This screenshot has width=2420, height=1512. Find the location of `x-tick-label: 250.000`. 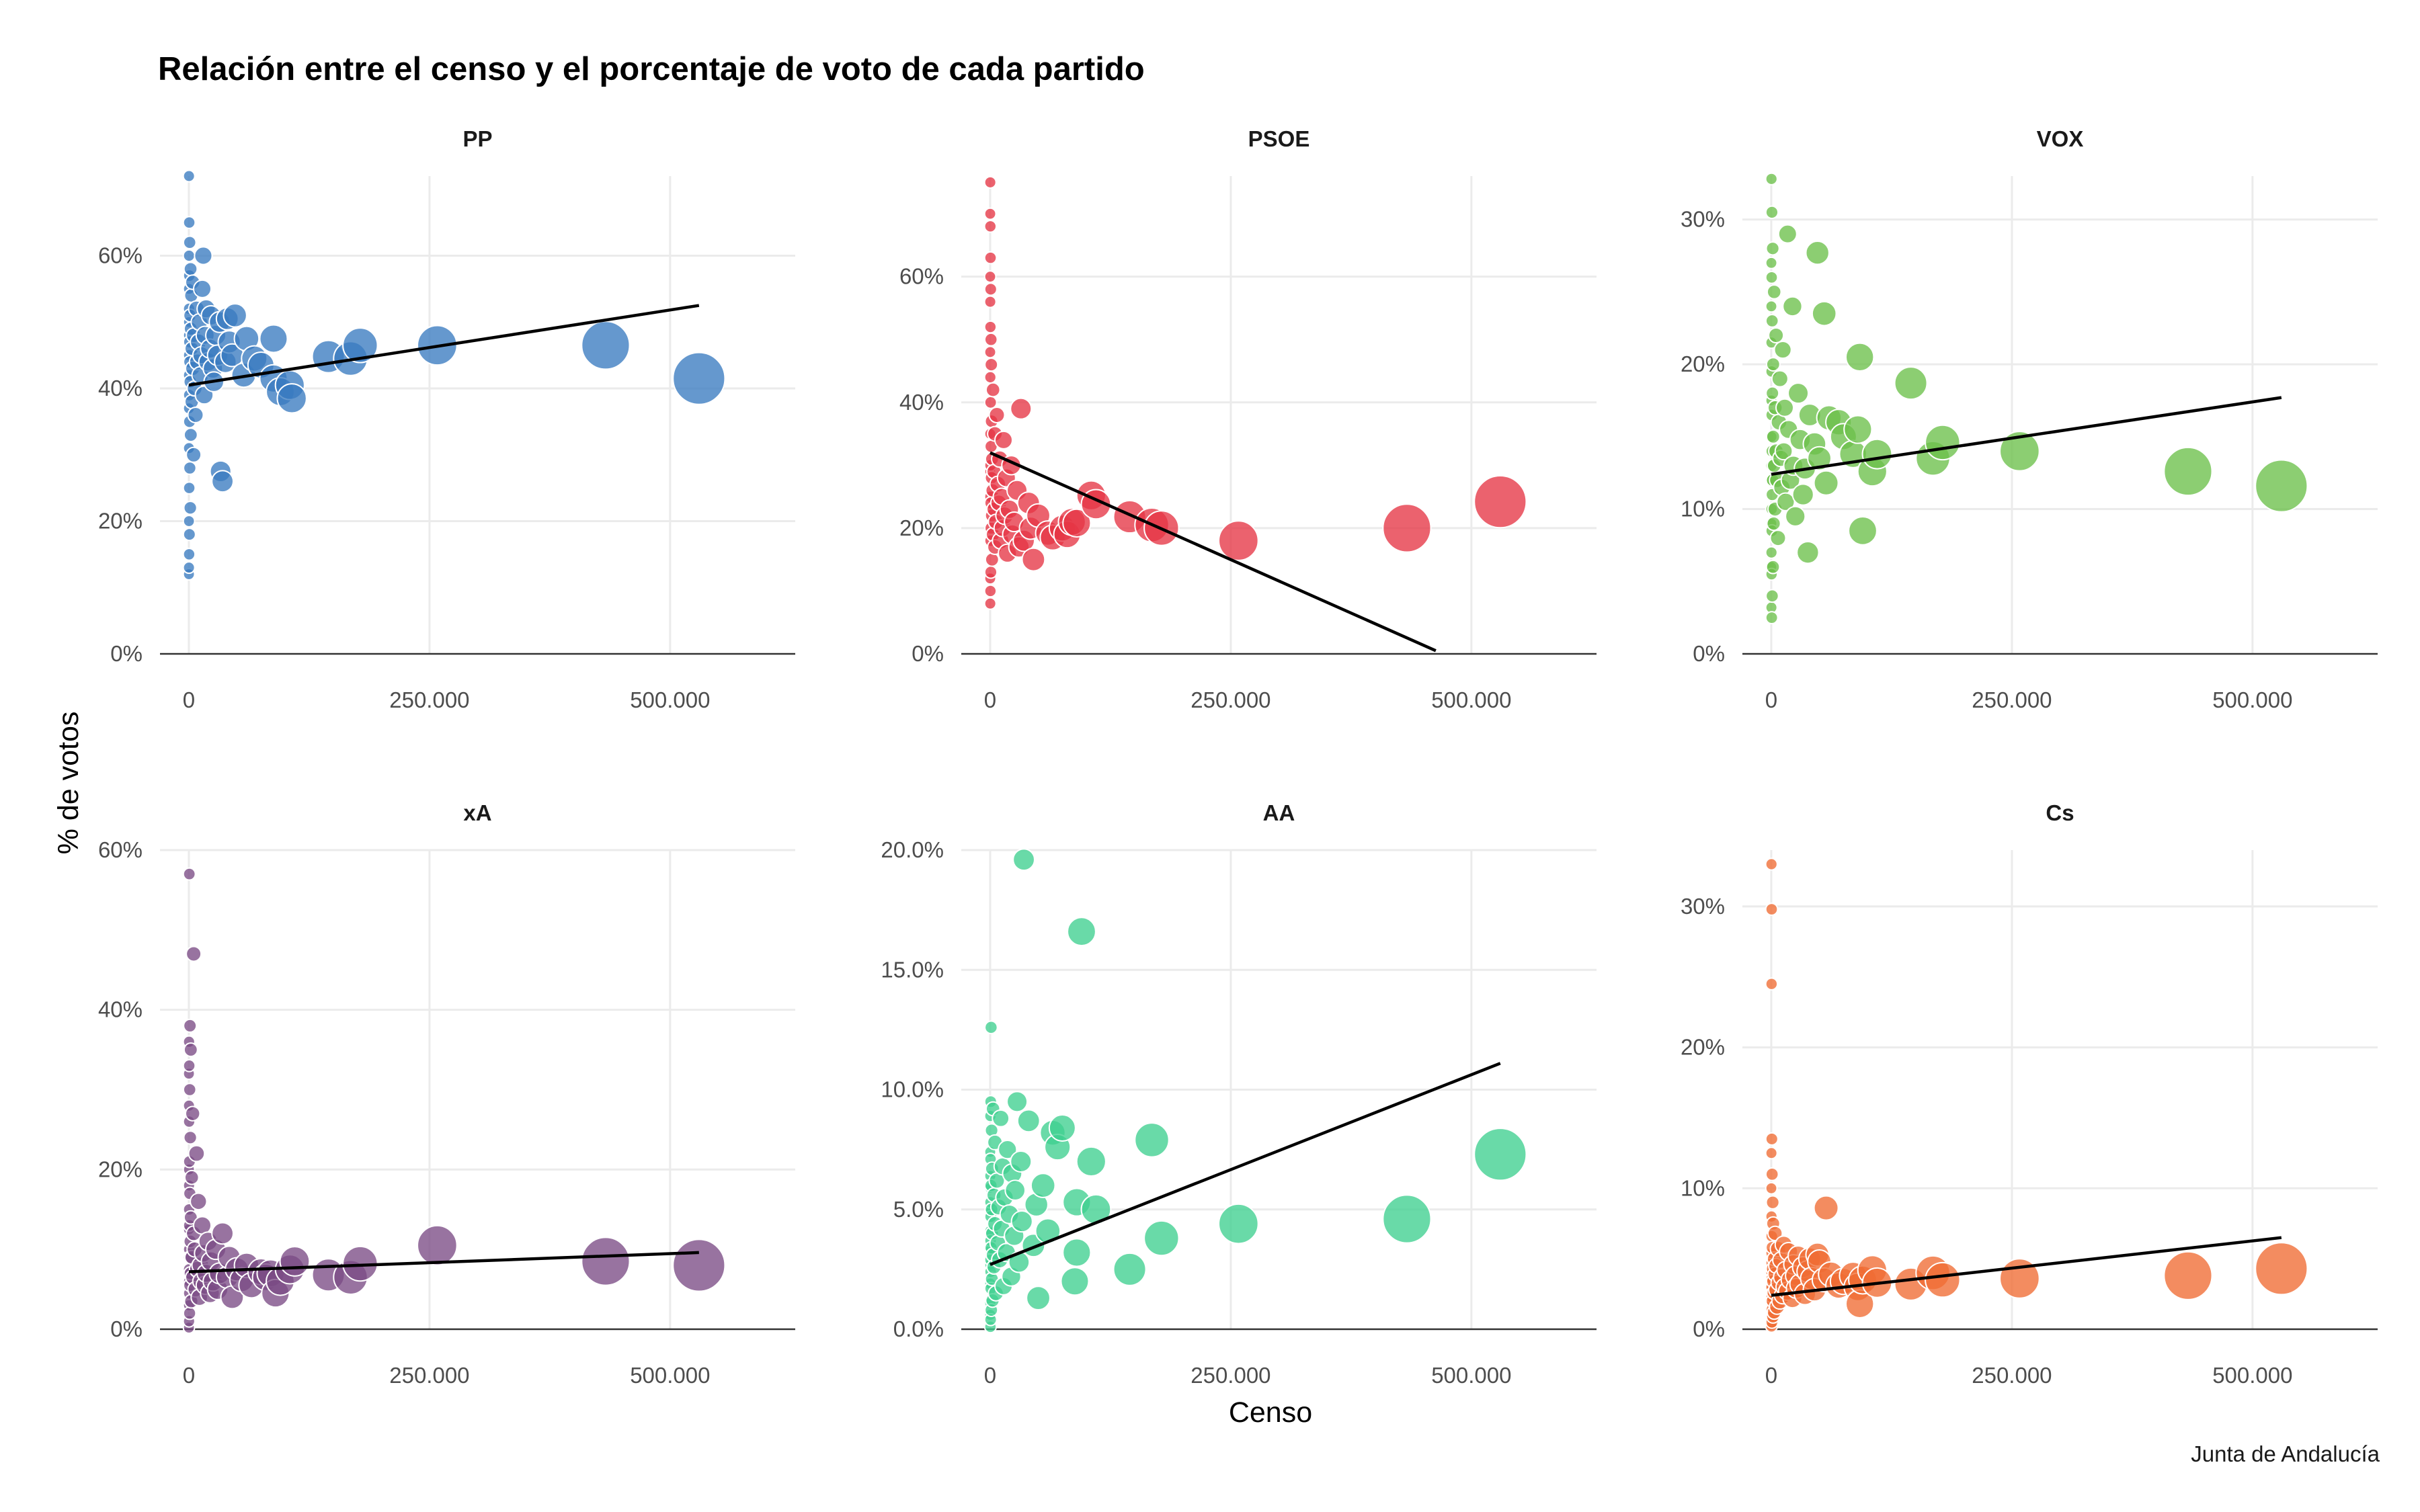

x-tick-label: 250.000 is located at coordinates (2012, 1375).